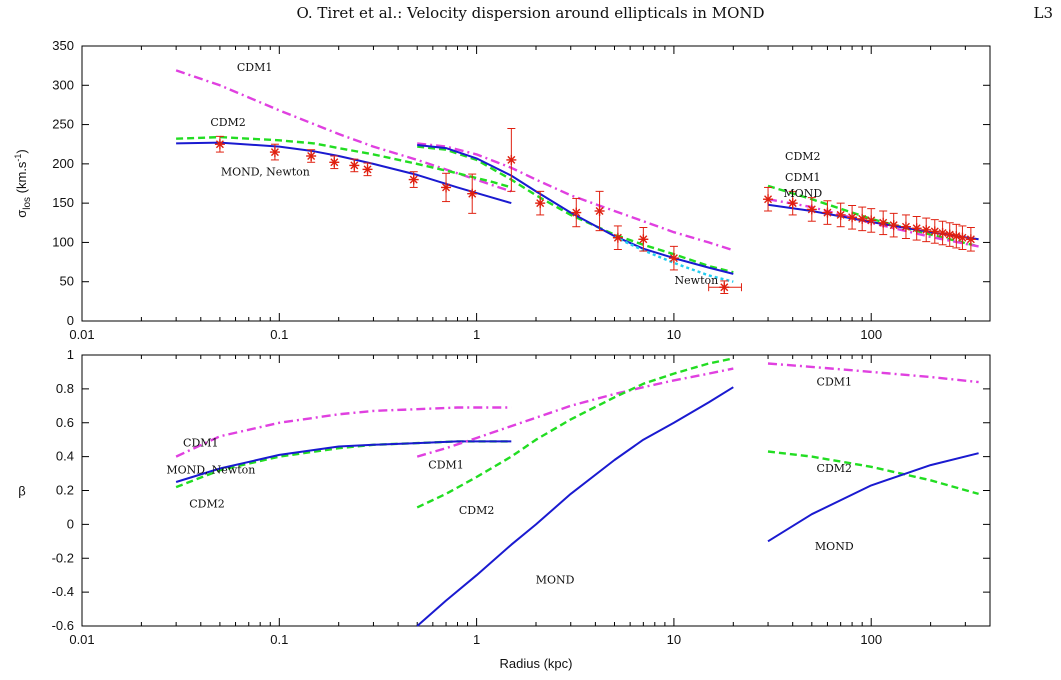 The width and height of the screenshot is (1061, 680). I want to click on top-y-tick-label: 100, so click(63, 241).